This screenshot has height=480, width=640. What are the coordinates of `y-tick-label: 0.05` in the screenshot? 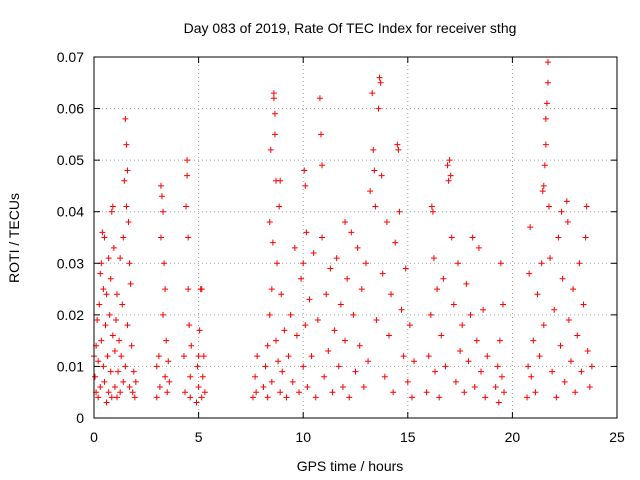 It's located at (70, 160).